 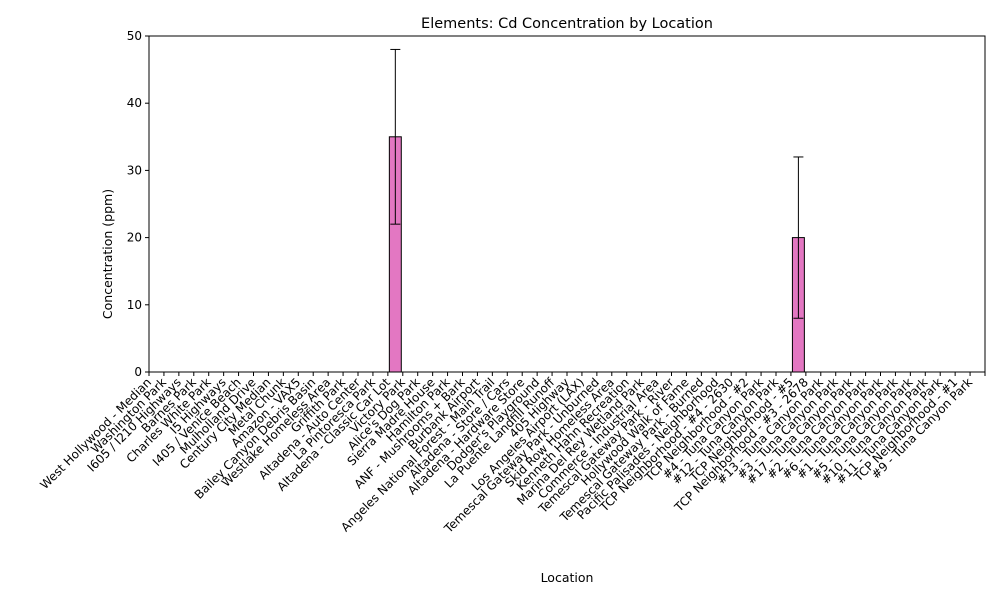 I want to click on x-tick-label: West Hollywood - Median, so click(x=95, y=433).